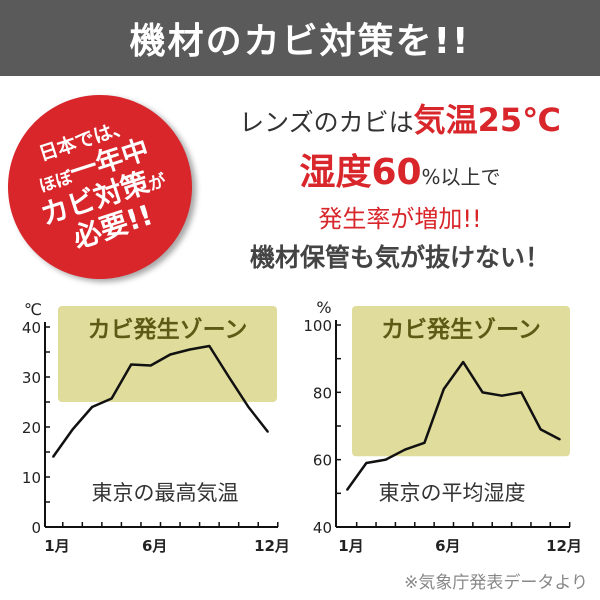 The height and width of the screenshot is (600, 600). What do you see at coordinates (322, 393) in the screenshot?
I see `y-tick-label: 80` at bounding box center [322, 393].